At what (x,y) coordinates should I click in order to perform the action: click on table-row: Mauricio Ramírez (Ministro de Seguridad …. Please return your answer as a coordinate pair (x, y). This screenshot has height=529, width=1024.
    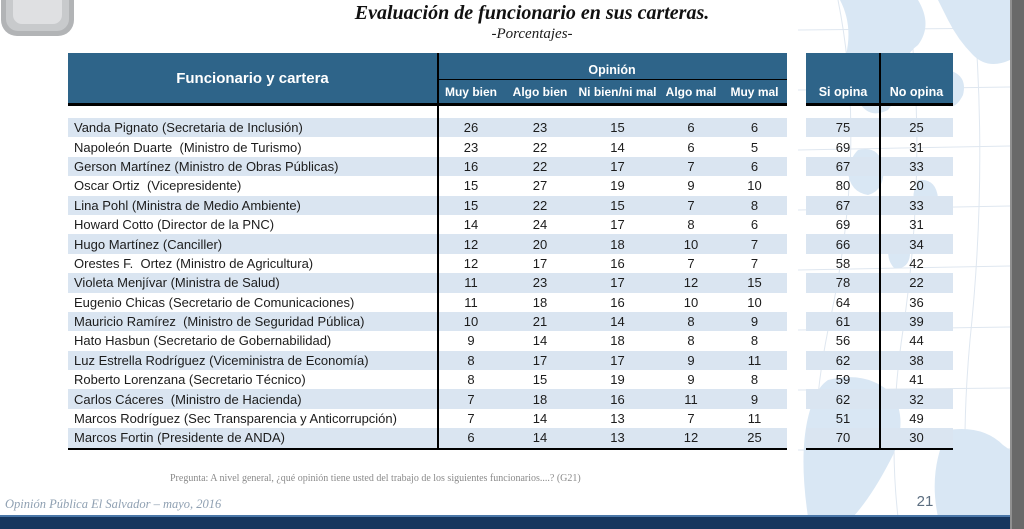
    Looking at the image, I should click on (510, 321).